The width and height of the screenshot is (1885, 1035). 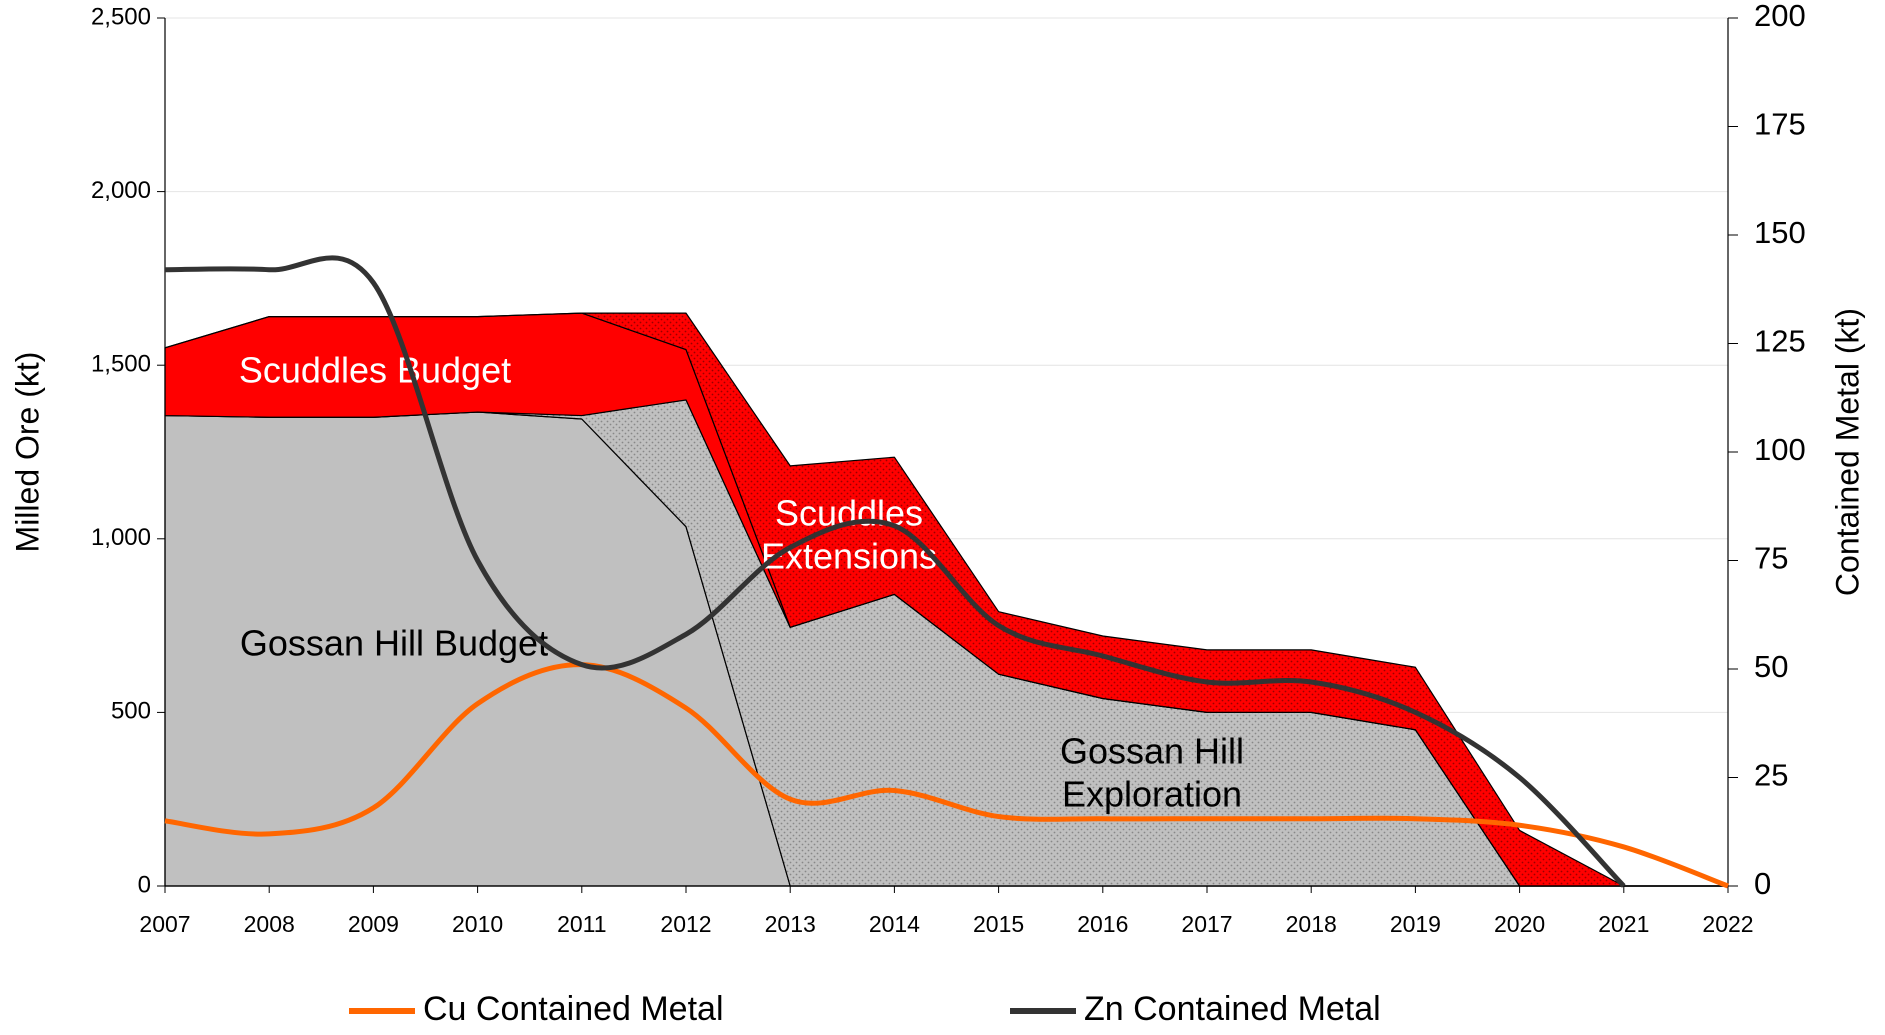 What do you see at coordinates (1780, 232) in the screenshot?
I see `y2-tick-label: 150` at bounding box center [1780, 232].